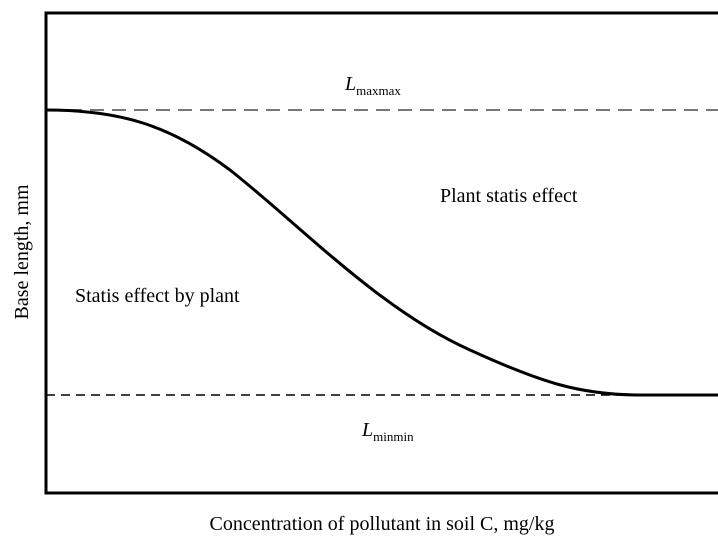 This screenshot has height=541, width=718. What do you see at coordinates (157, 296) in the screenshot?
I see `region-lower-label: Statis effect by plant` at bounding box center [157, 296].